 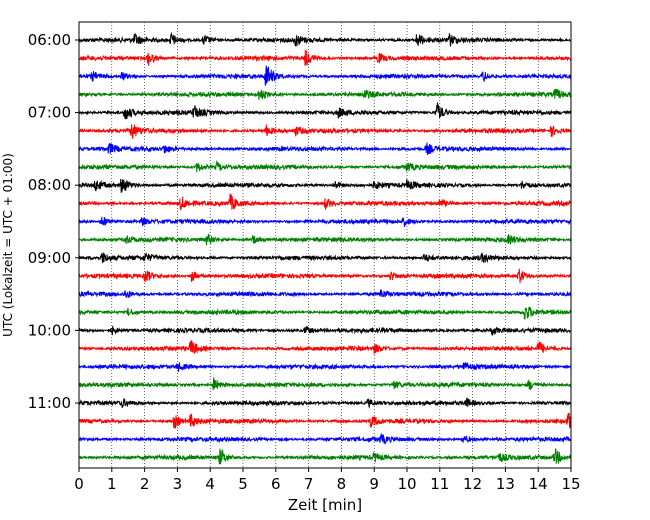 What do you see at coordinates (505, 484) in the screenshot?
I see `x-tick-label: 13` at bounding box center [505, 484].